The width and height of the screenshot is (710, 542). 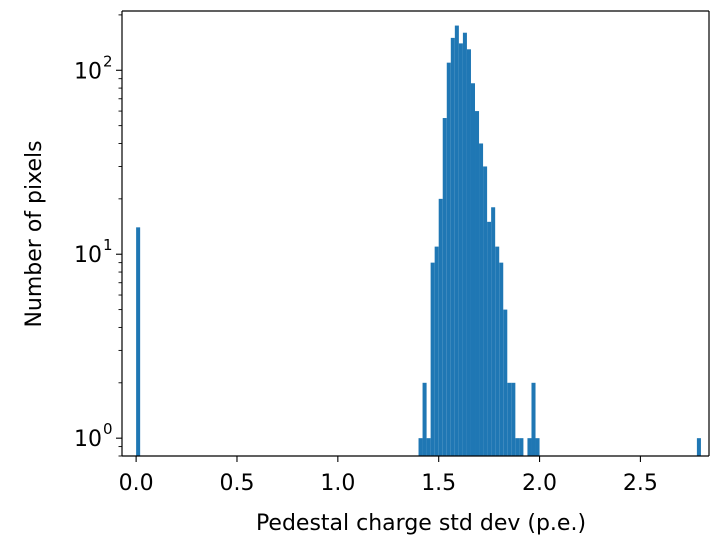 I want to click on x-tick-label: 0.5, so click(x=236, y=483).